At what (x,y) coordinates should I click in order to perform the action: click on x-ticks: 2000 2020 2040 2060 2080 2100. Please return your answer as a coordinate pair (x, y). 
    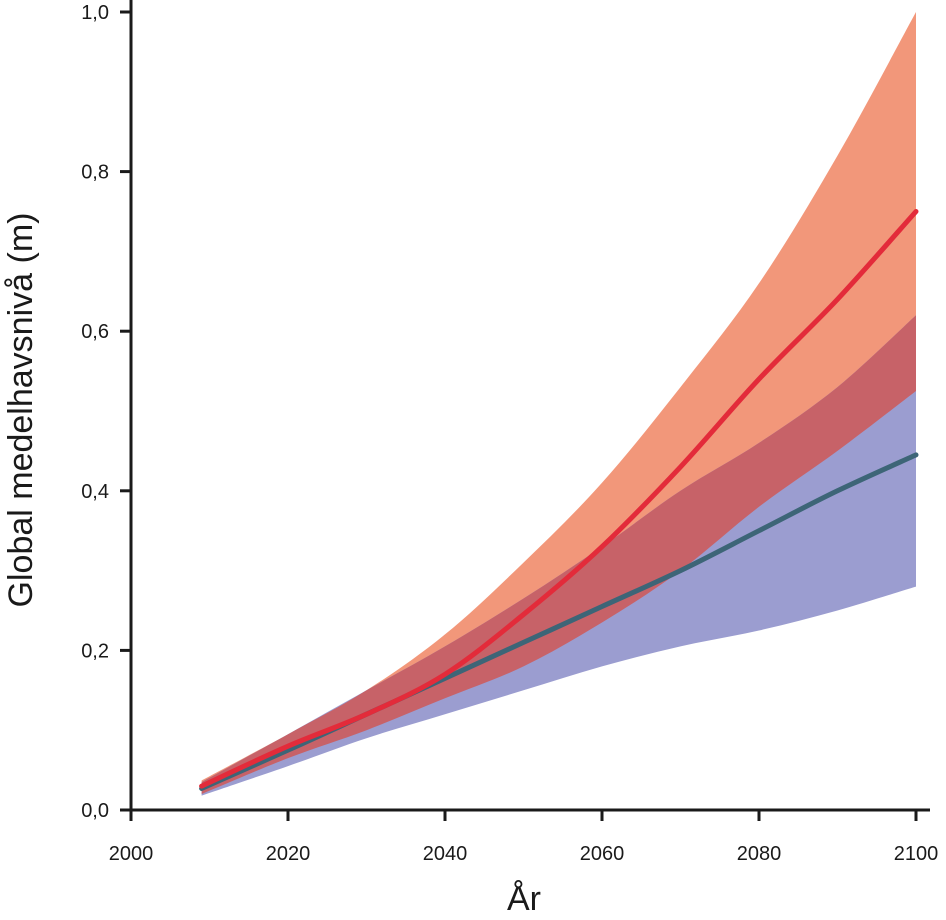
    Looking at the image, I should click on (524, 837).